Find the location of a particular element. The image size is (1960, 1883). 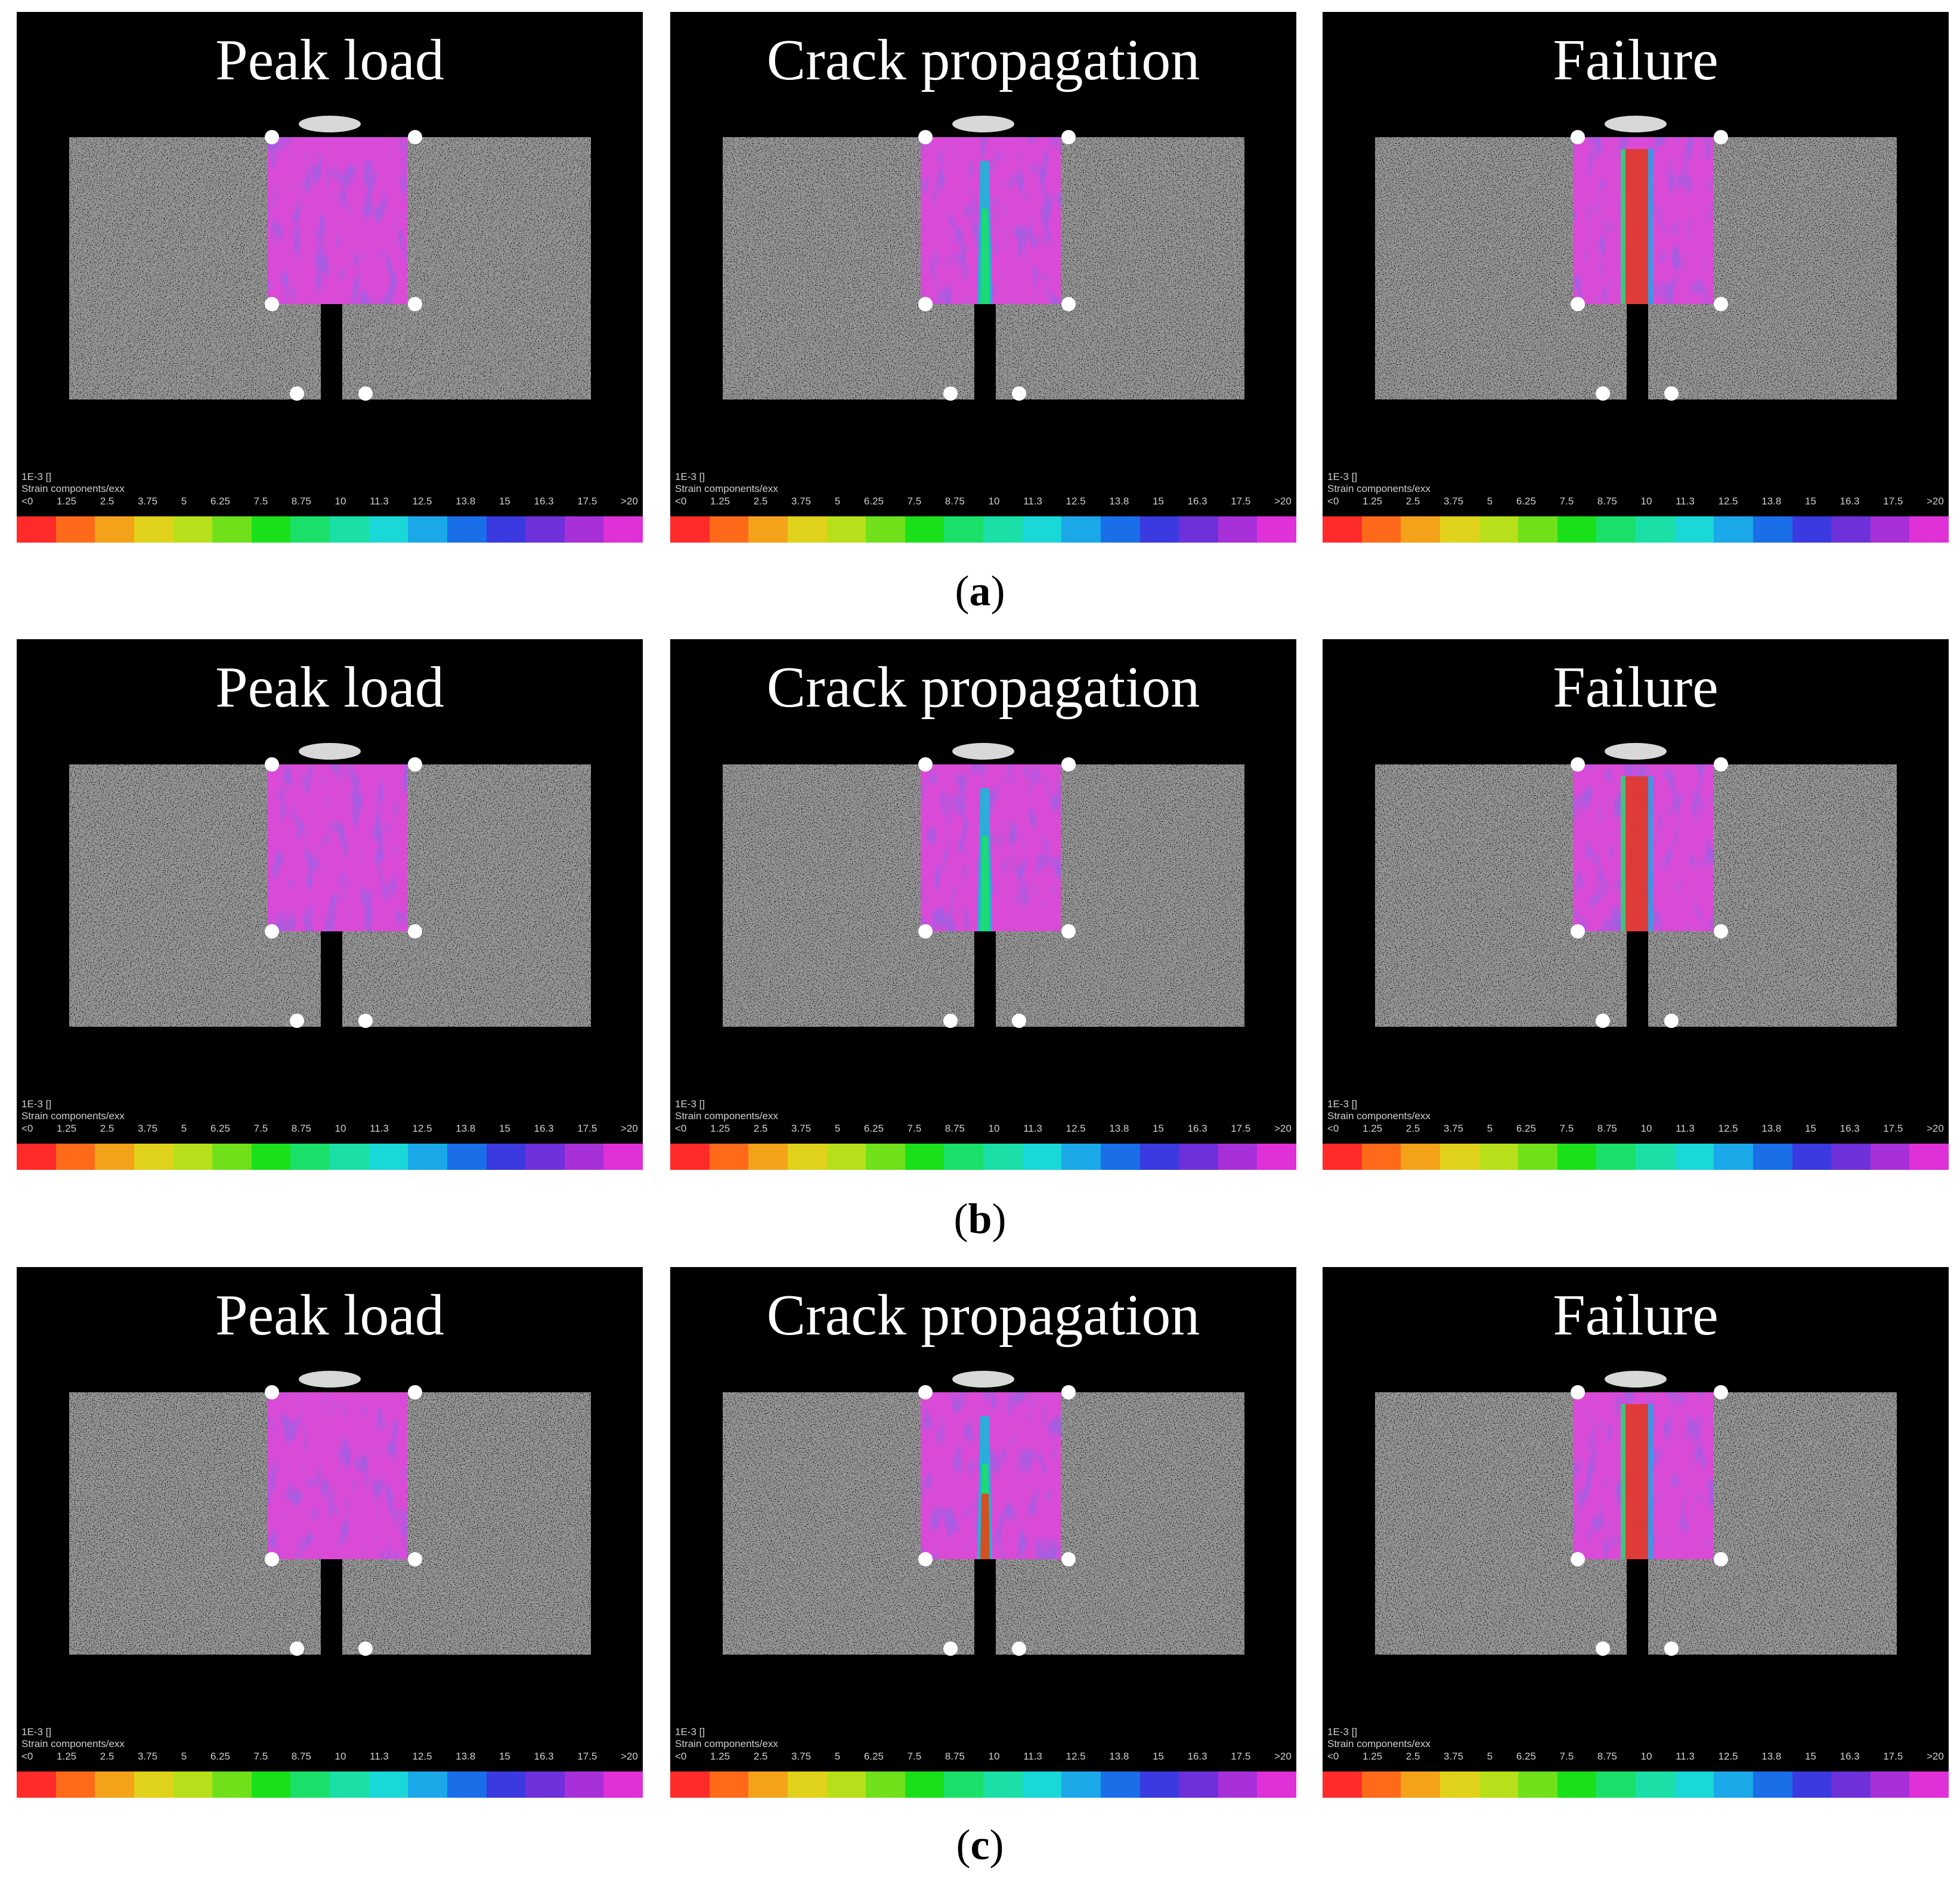

colorscale-tick: 6.25 is located at coordinates (1526, 501).